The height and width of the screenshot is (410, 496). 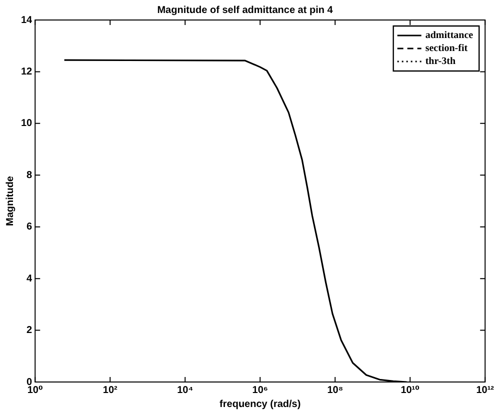 I want to click on y-tick-label: 8, so click(x=29, y=175).